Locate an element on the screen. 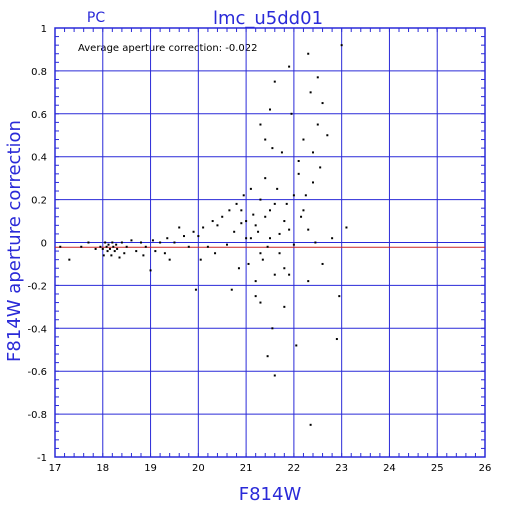 This screenshot has width=512, height=512. y-tick-label: 0.2 is located at coordinates (39, 201).